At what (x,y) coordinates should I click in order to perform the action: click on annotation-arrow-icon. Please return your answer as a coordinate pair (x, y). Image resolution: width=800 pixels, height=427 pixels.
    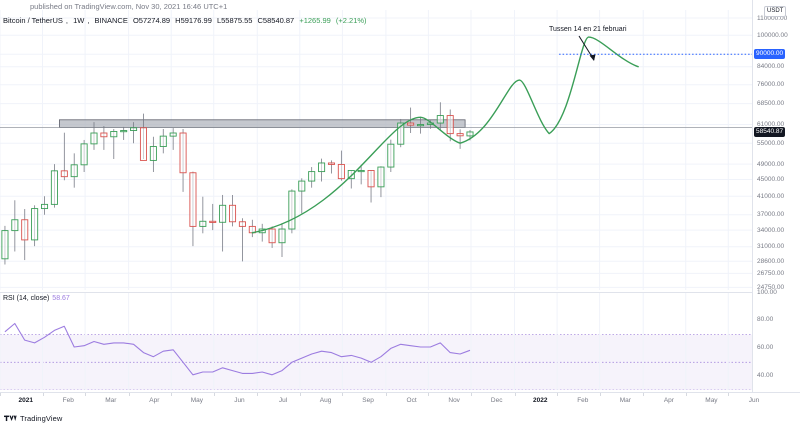
    Looking at the image, I should click on (587, 48).